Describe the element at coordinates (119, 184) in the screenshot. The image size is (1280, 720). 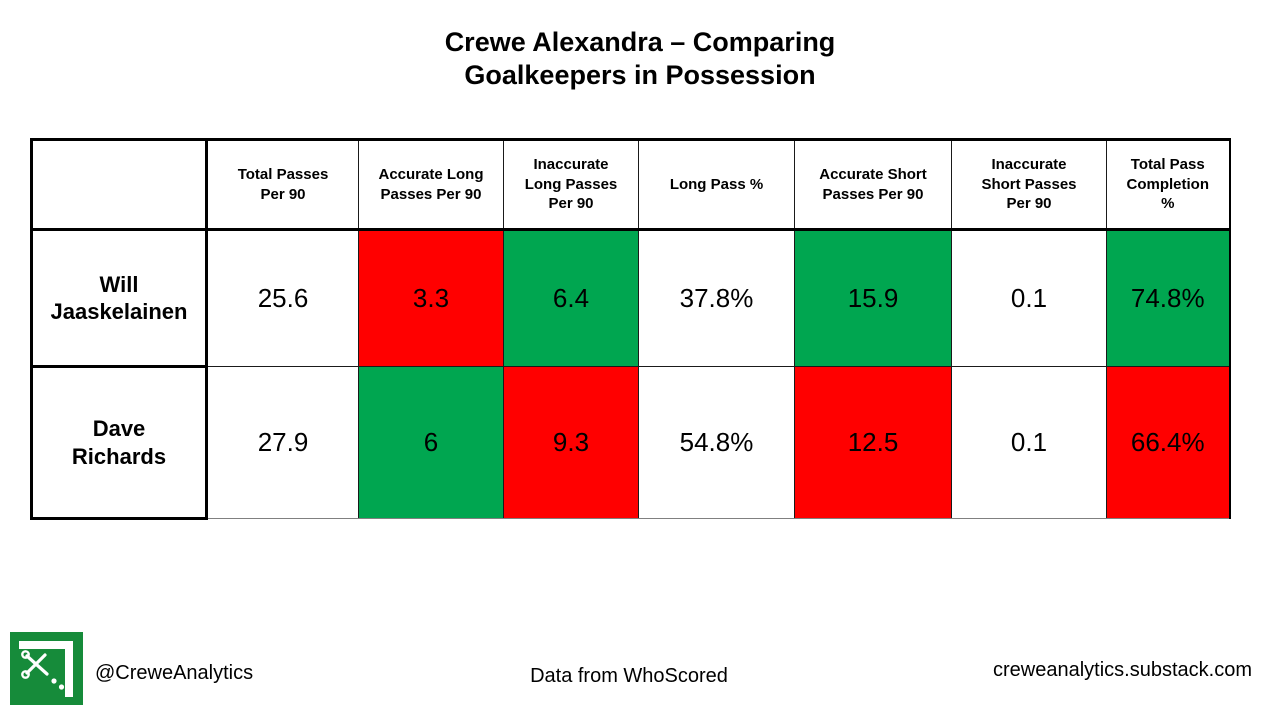
I see `corner-cell` at that location.